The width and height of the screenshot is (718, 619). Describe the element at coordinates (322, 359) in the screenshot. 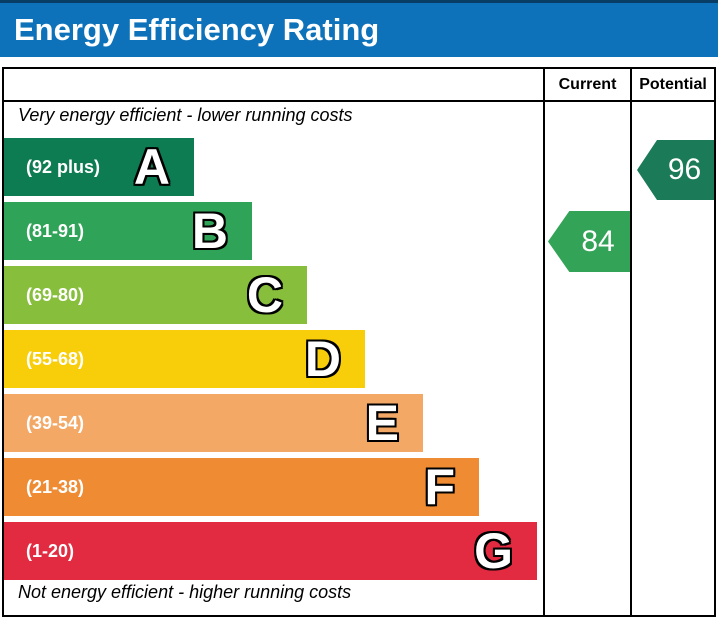

I see `band-letter: D` at that location.